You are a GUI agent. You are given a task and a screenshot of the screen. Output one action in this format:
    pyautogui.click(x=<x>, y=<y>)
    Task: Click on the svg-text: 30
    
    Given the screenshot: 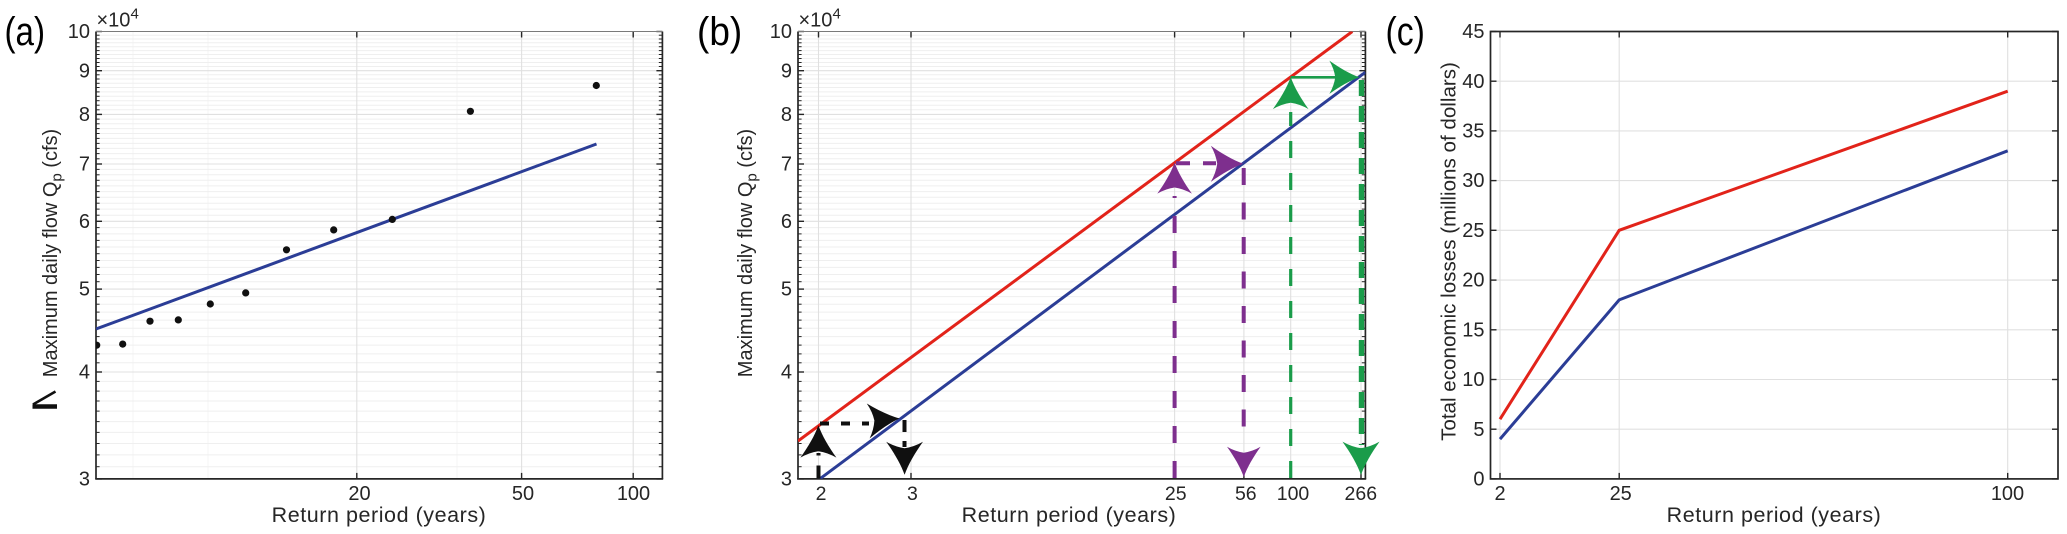 What is the action you would take?
    pyautogui.click(x=1473, y=181)
    